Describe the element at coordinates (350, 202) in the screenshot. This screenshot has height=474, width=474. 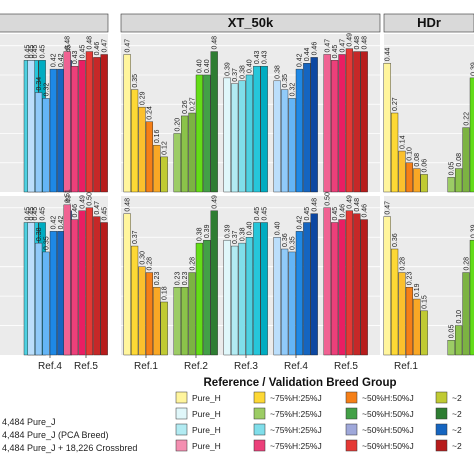
I see `bar-value-label: 0.49` at that location.